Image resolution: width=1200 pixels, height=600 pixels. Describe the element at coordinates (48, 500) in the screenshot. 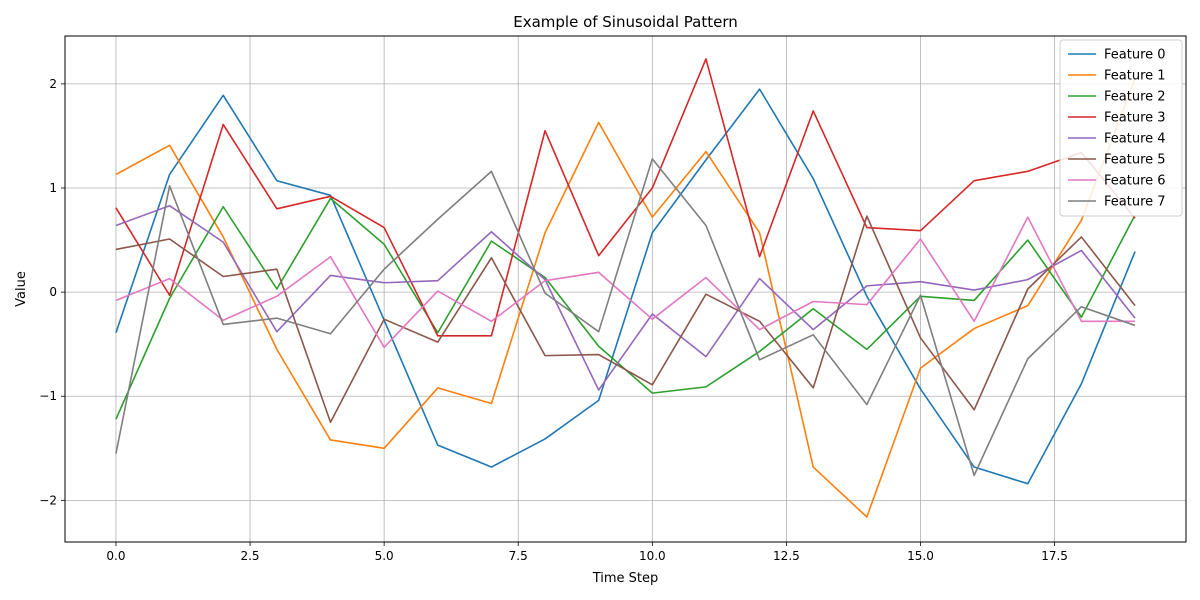

I see `y-tick-label: −2` at that location.